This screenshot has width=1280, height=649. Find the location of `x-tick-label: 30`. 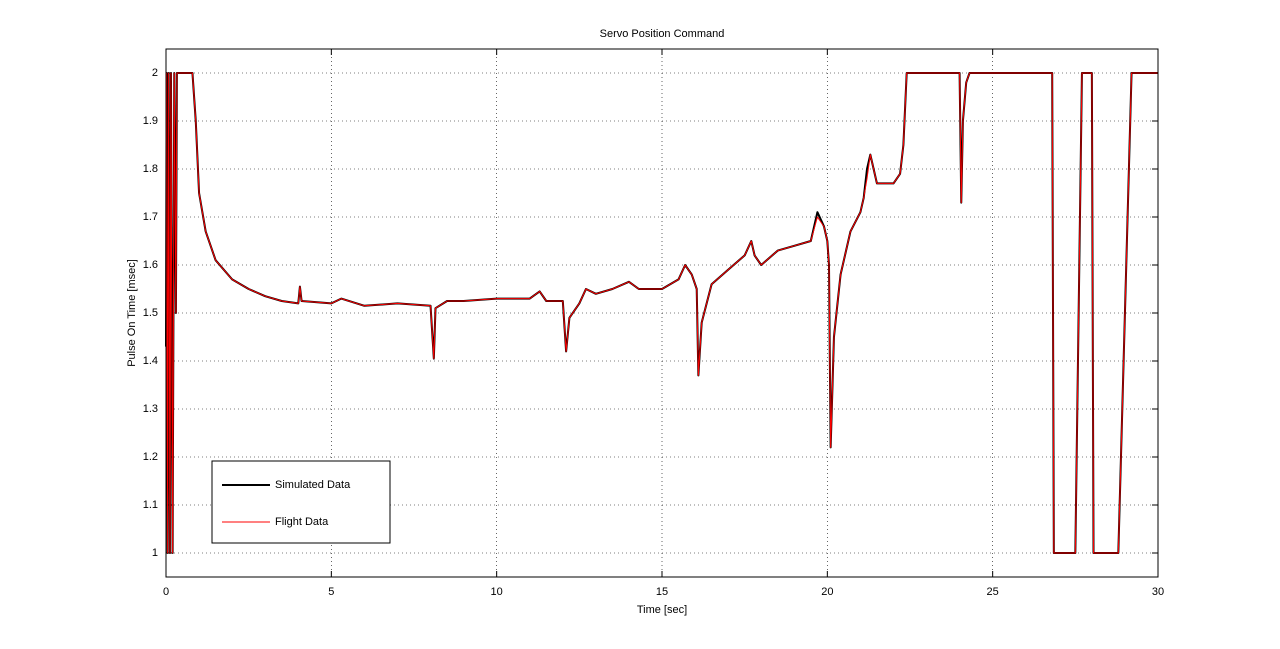

x-tick-label: 30 is located at coordinates (1158, 592).